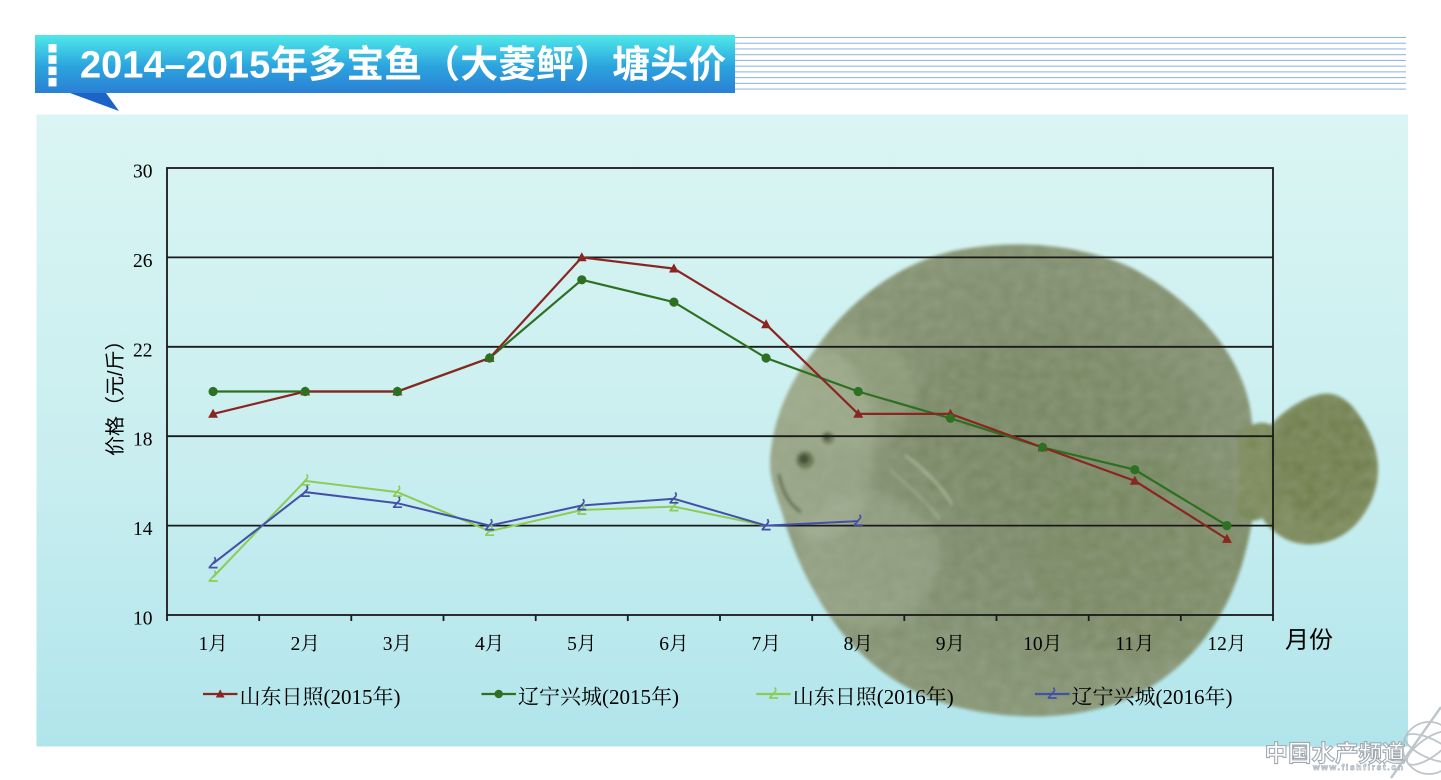 Image resolution: width=1441 pixels, height=780 pixels. What do you see at coordinates (941, 644) in the screenshot?
I see `svg-text: 9` at bounding box center [941, 644].